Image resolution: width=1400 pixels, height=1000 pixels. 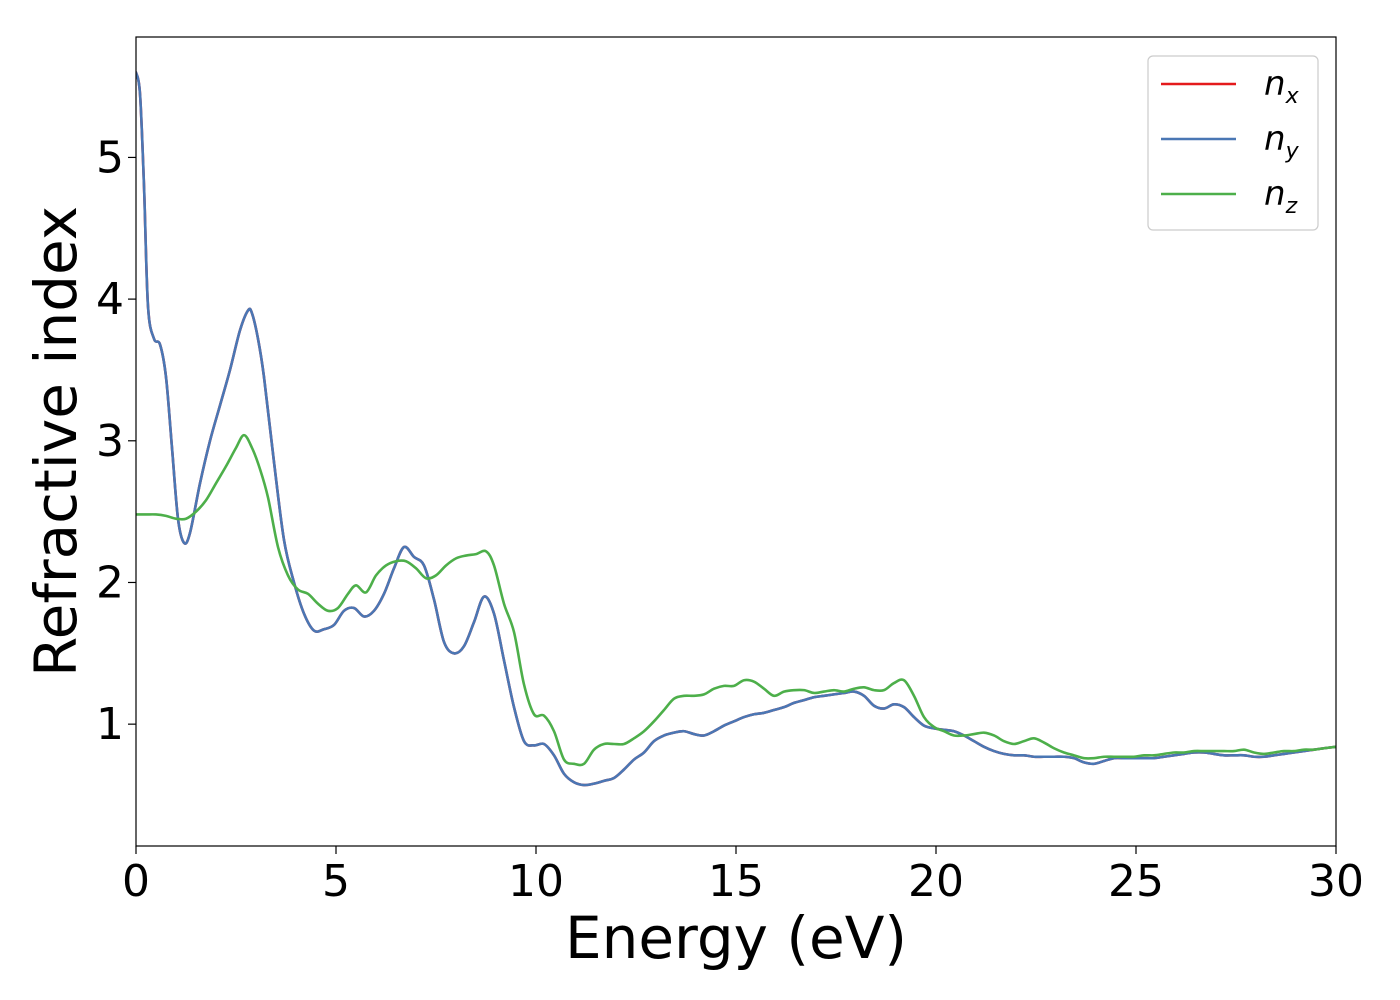 What do you see at coordinates (1336, 881) in the screenshot?
I see `x-tick-label: 30` at bounding box center [1336, 881].